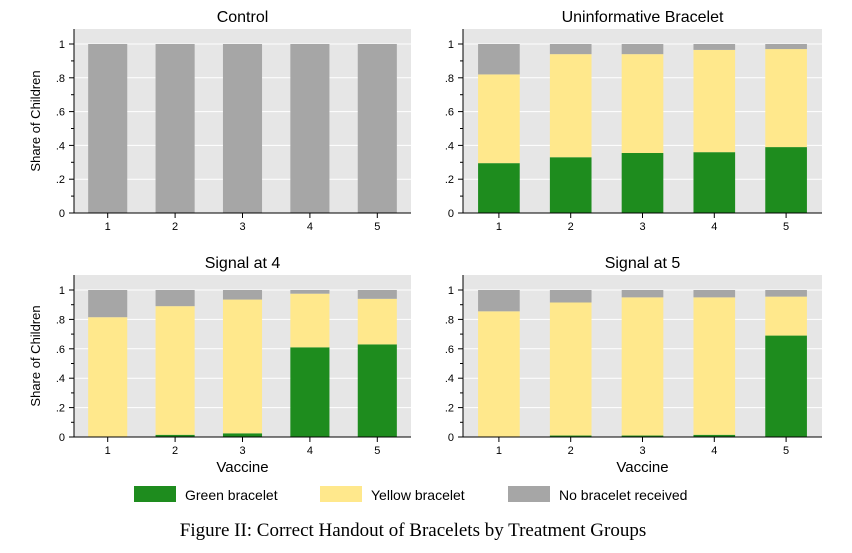 The height and width of the screenshot is (553, 852). What do you see at coordinates (529, 494) in the screenshot?
I see `legend-swatch-gray` at bounding box center [529, 494].